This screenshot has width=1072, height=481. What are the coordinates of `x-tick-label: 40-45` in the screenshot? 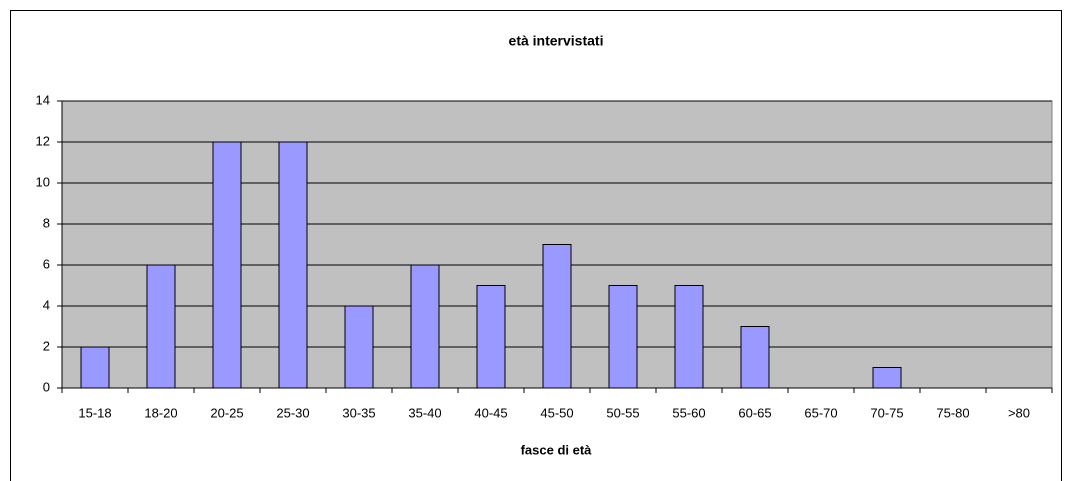 It's located at (490, 412).